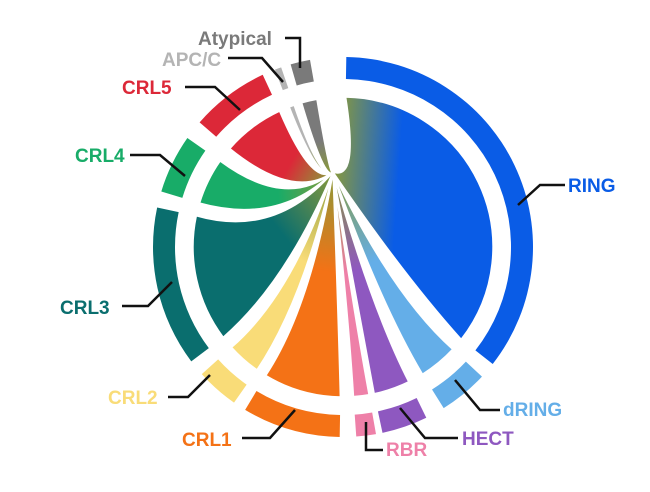 The width and height of the screenshot is (650, 492). Describe the element at coordinates (303, 284) in the screenshot. I see `chord-crl1` at that location.